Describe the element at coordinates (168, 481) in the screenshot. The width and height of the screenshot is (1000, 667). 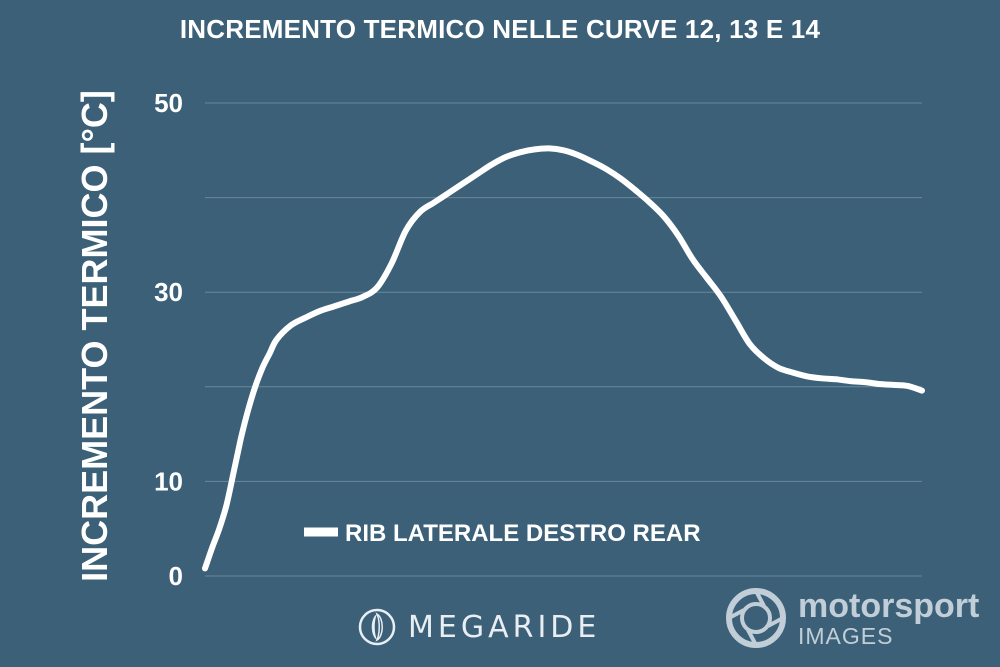
I see `y-tick-label-10: 10` at that location.